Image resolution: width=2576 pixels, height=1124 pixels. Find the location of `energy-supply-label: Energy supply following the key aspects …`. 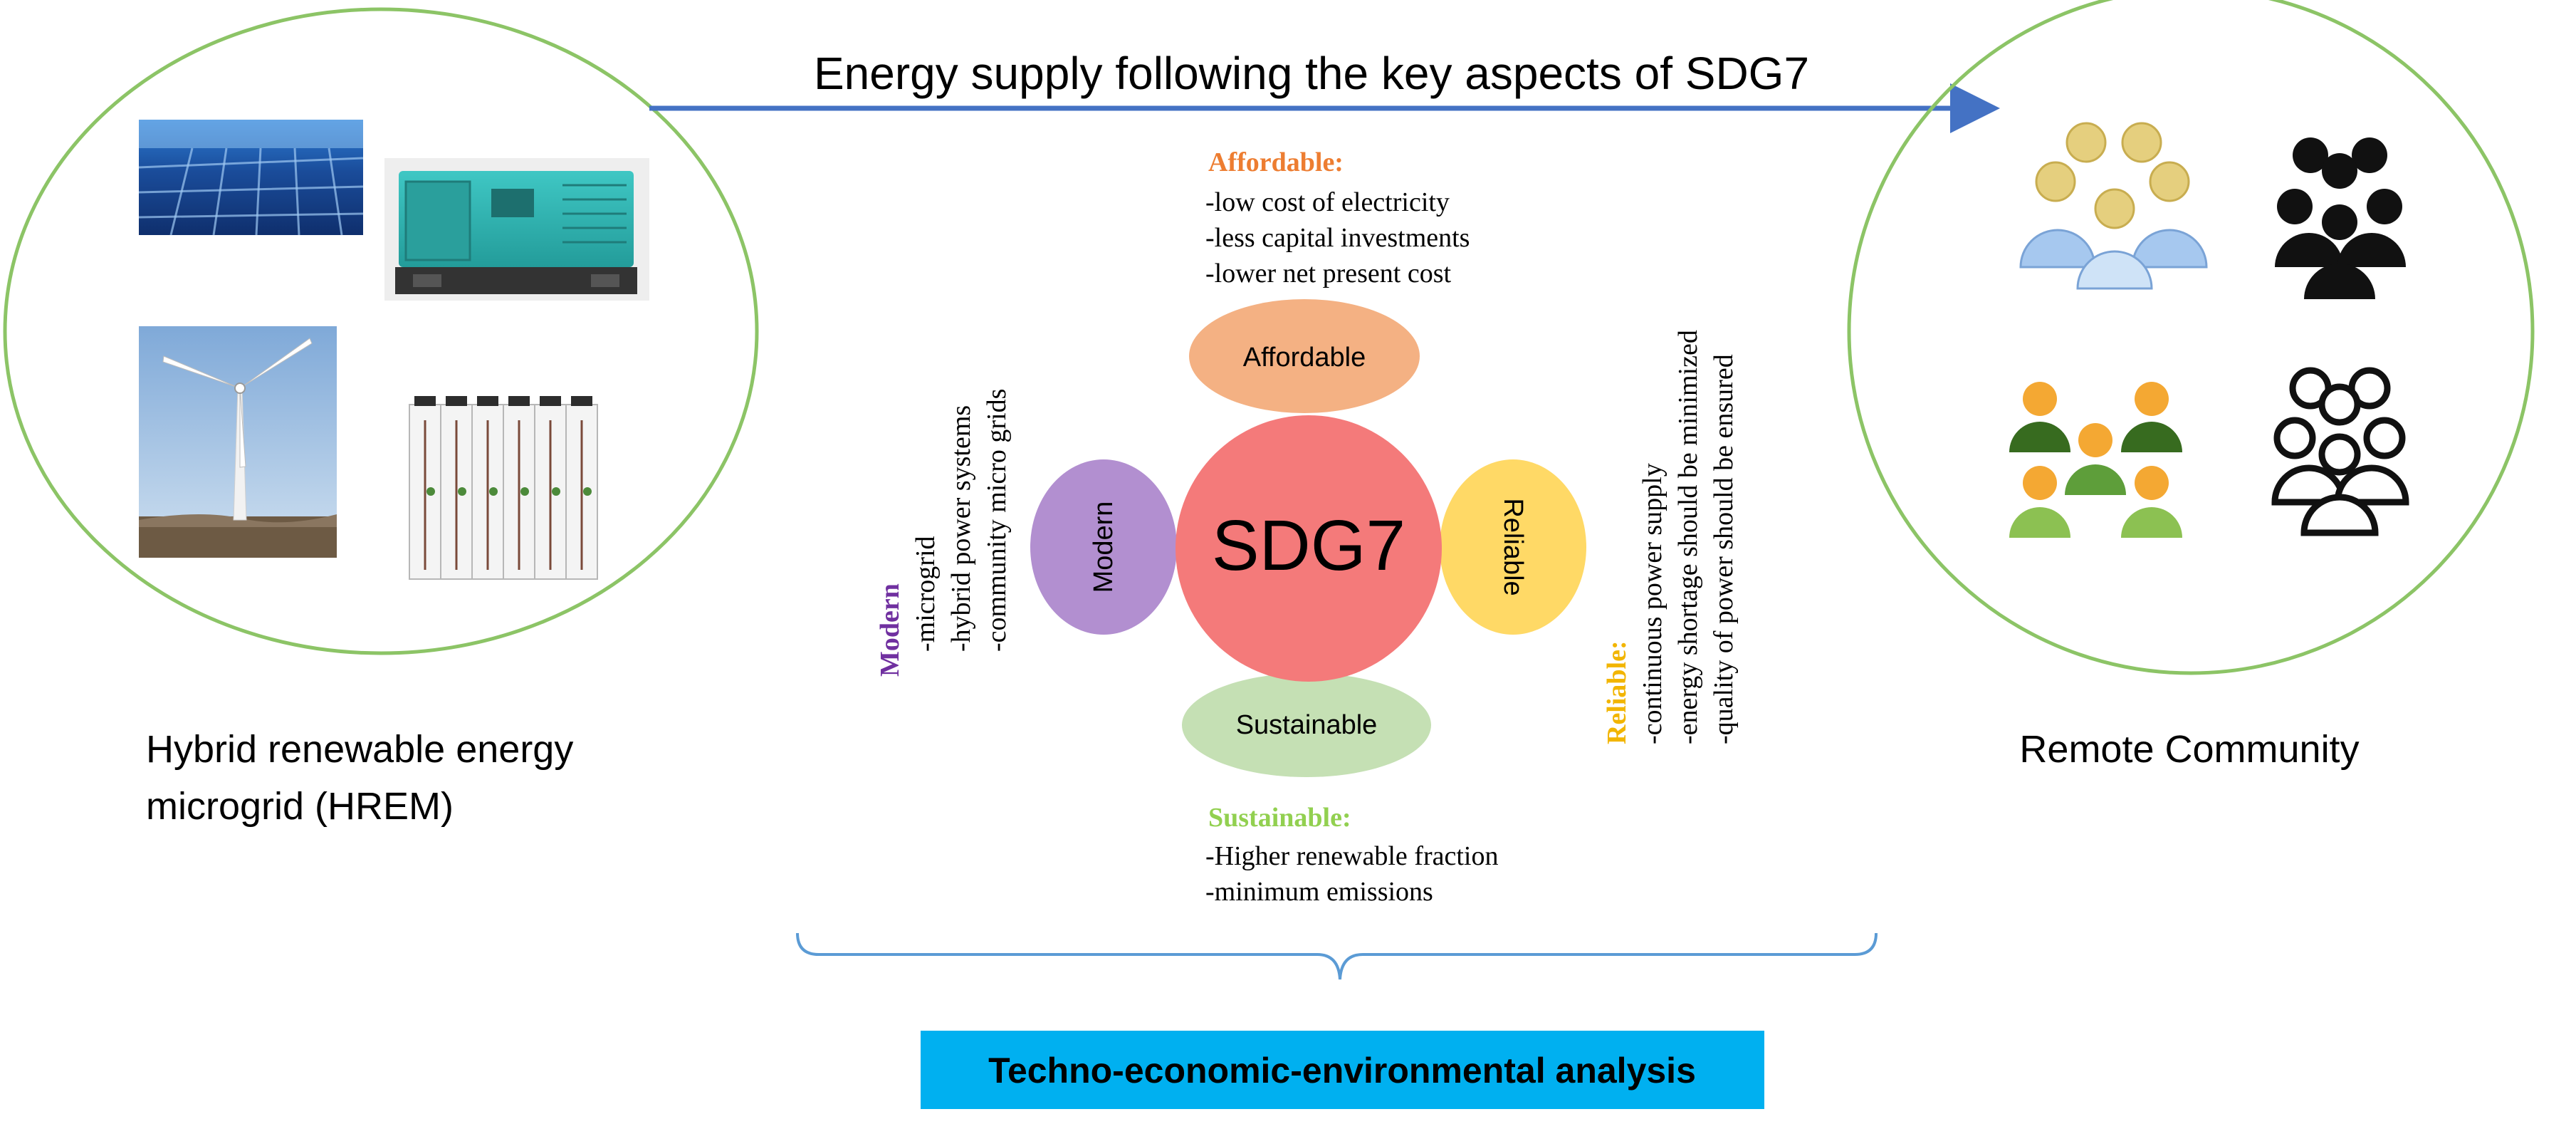

energy-supply-label: Energy supply following the key aspects … is located at coordinates (1311, 73).